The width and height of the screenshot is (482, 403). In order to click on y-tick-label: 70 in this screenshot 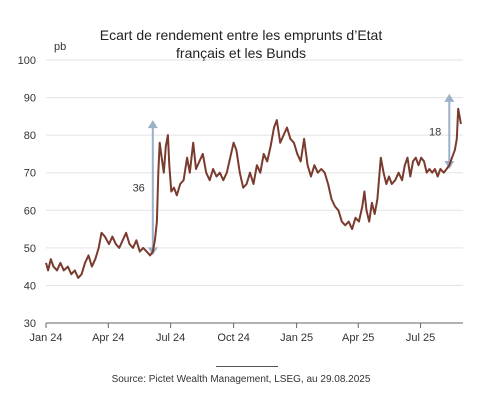, I will do `click(30, 174)`.